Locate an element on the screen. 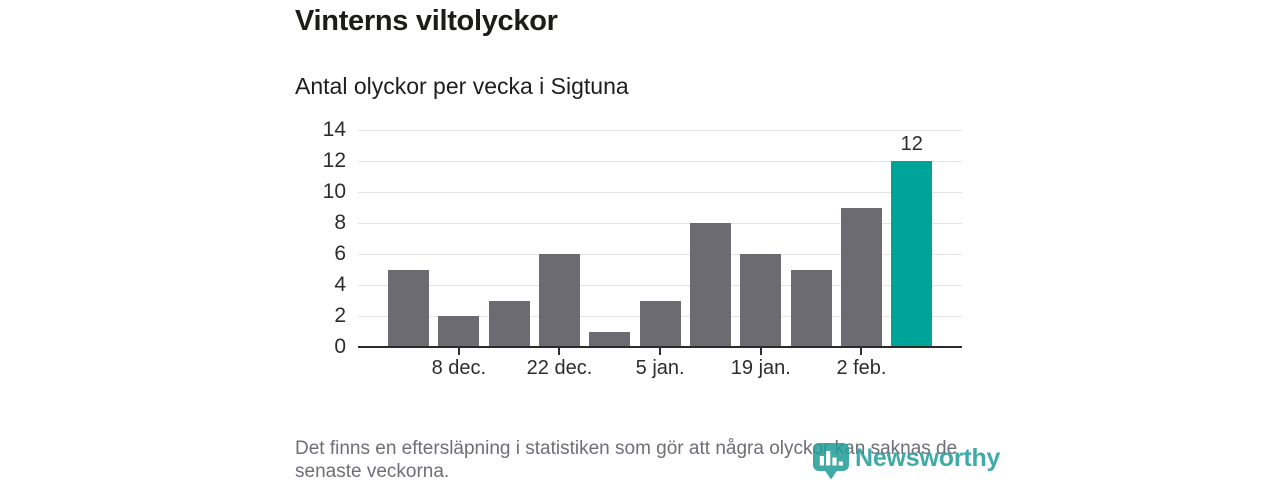  x-tick-label: 8 dec. is located at coordinates (459, 368).